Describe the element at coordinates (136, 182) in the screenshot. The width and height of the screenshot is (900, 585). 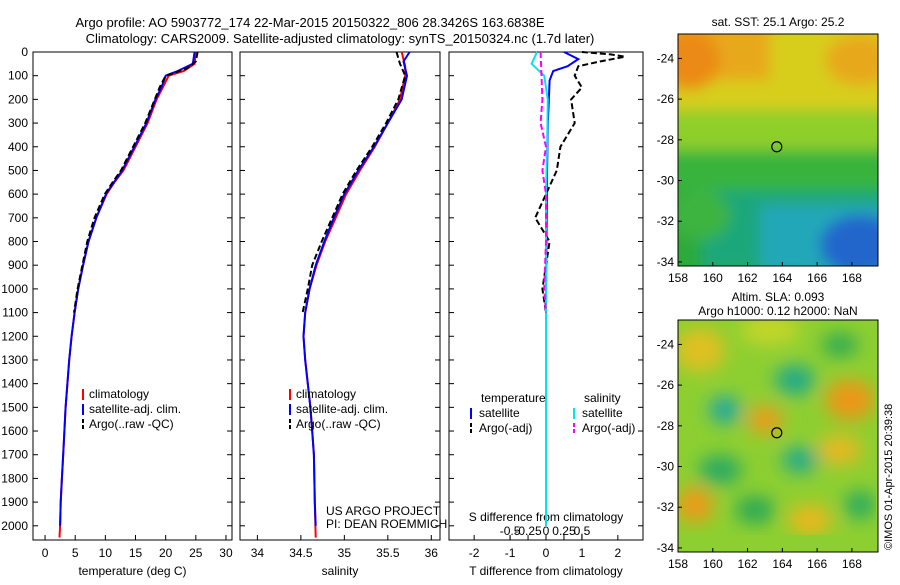
I see `series-line-argo-raw-qc-` at that location.